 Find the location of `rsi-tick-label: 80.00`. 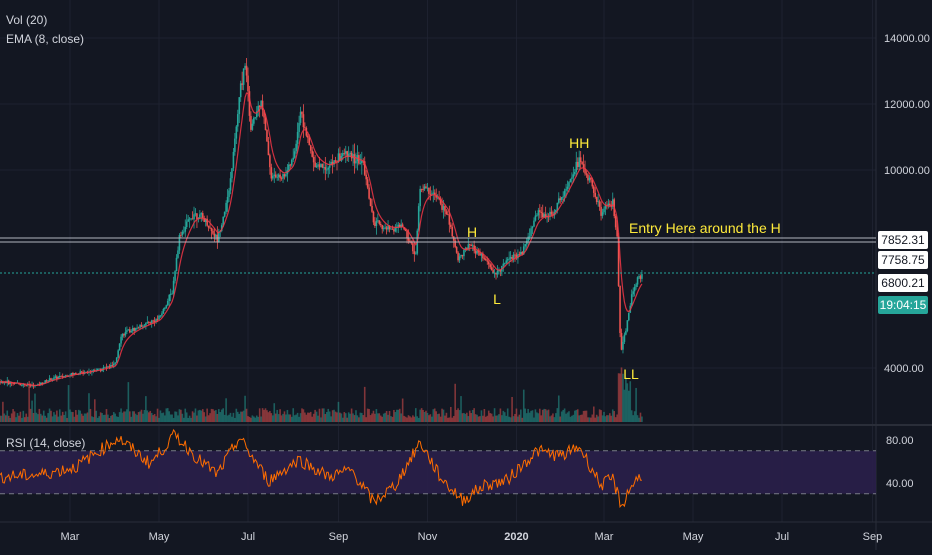

rsi-tick-label: 80.00 is located at coordinates (900, 441).